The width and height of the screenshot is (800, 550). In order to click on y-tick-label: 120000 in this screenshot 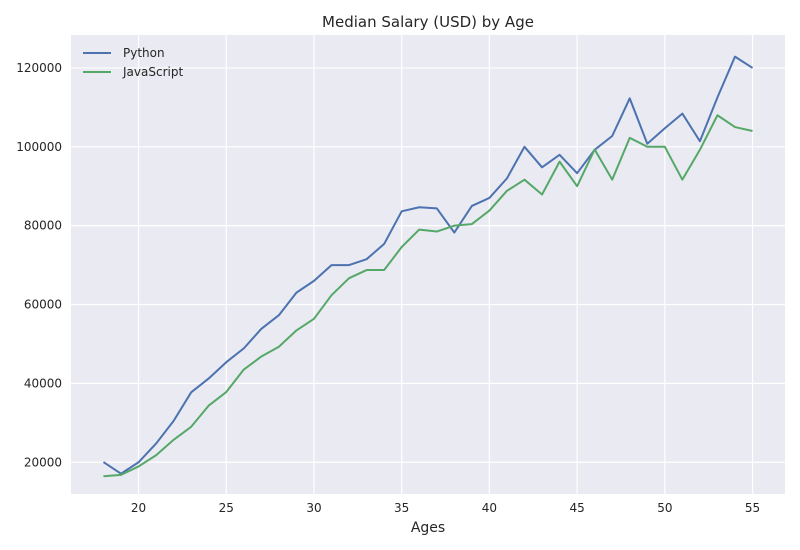, I will do `click(39, 68)`.